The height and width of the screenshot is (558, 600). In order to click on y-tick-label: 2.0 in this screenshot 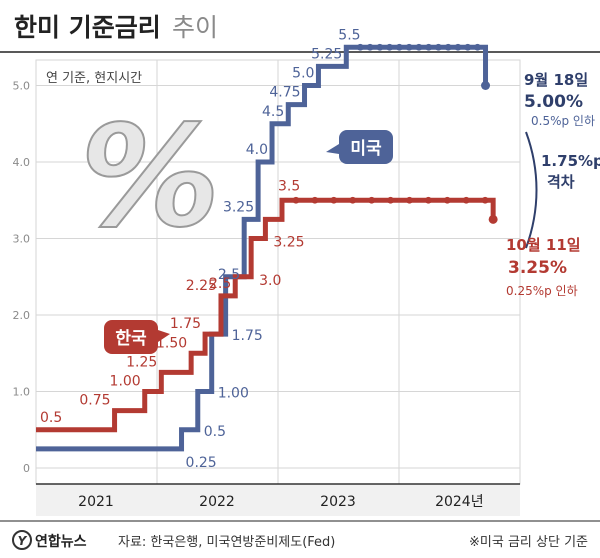, I will do `click(22, 315)`.